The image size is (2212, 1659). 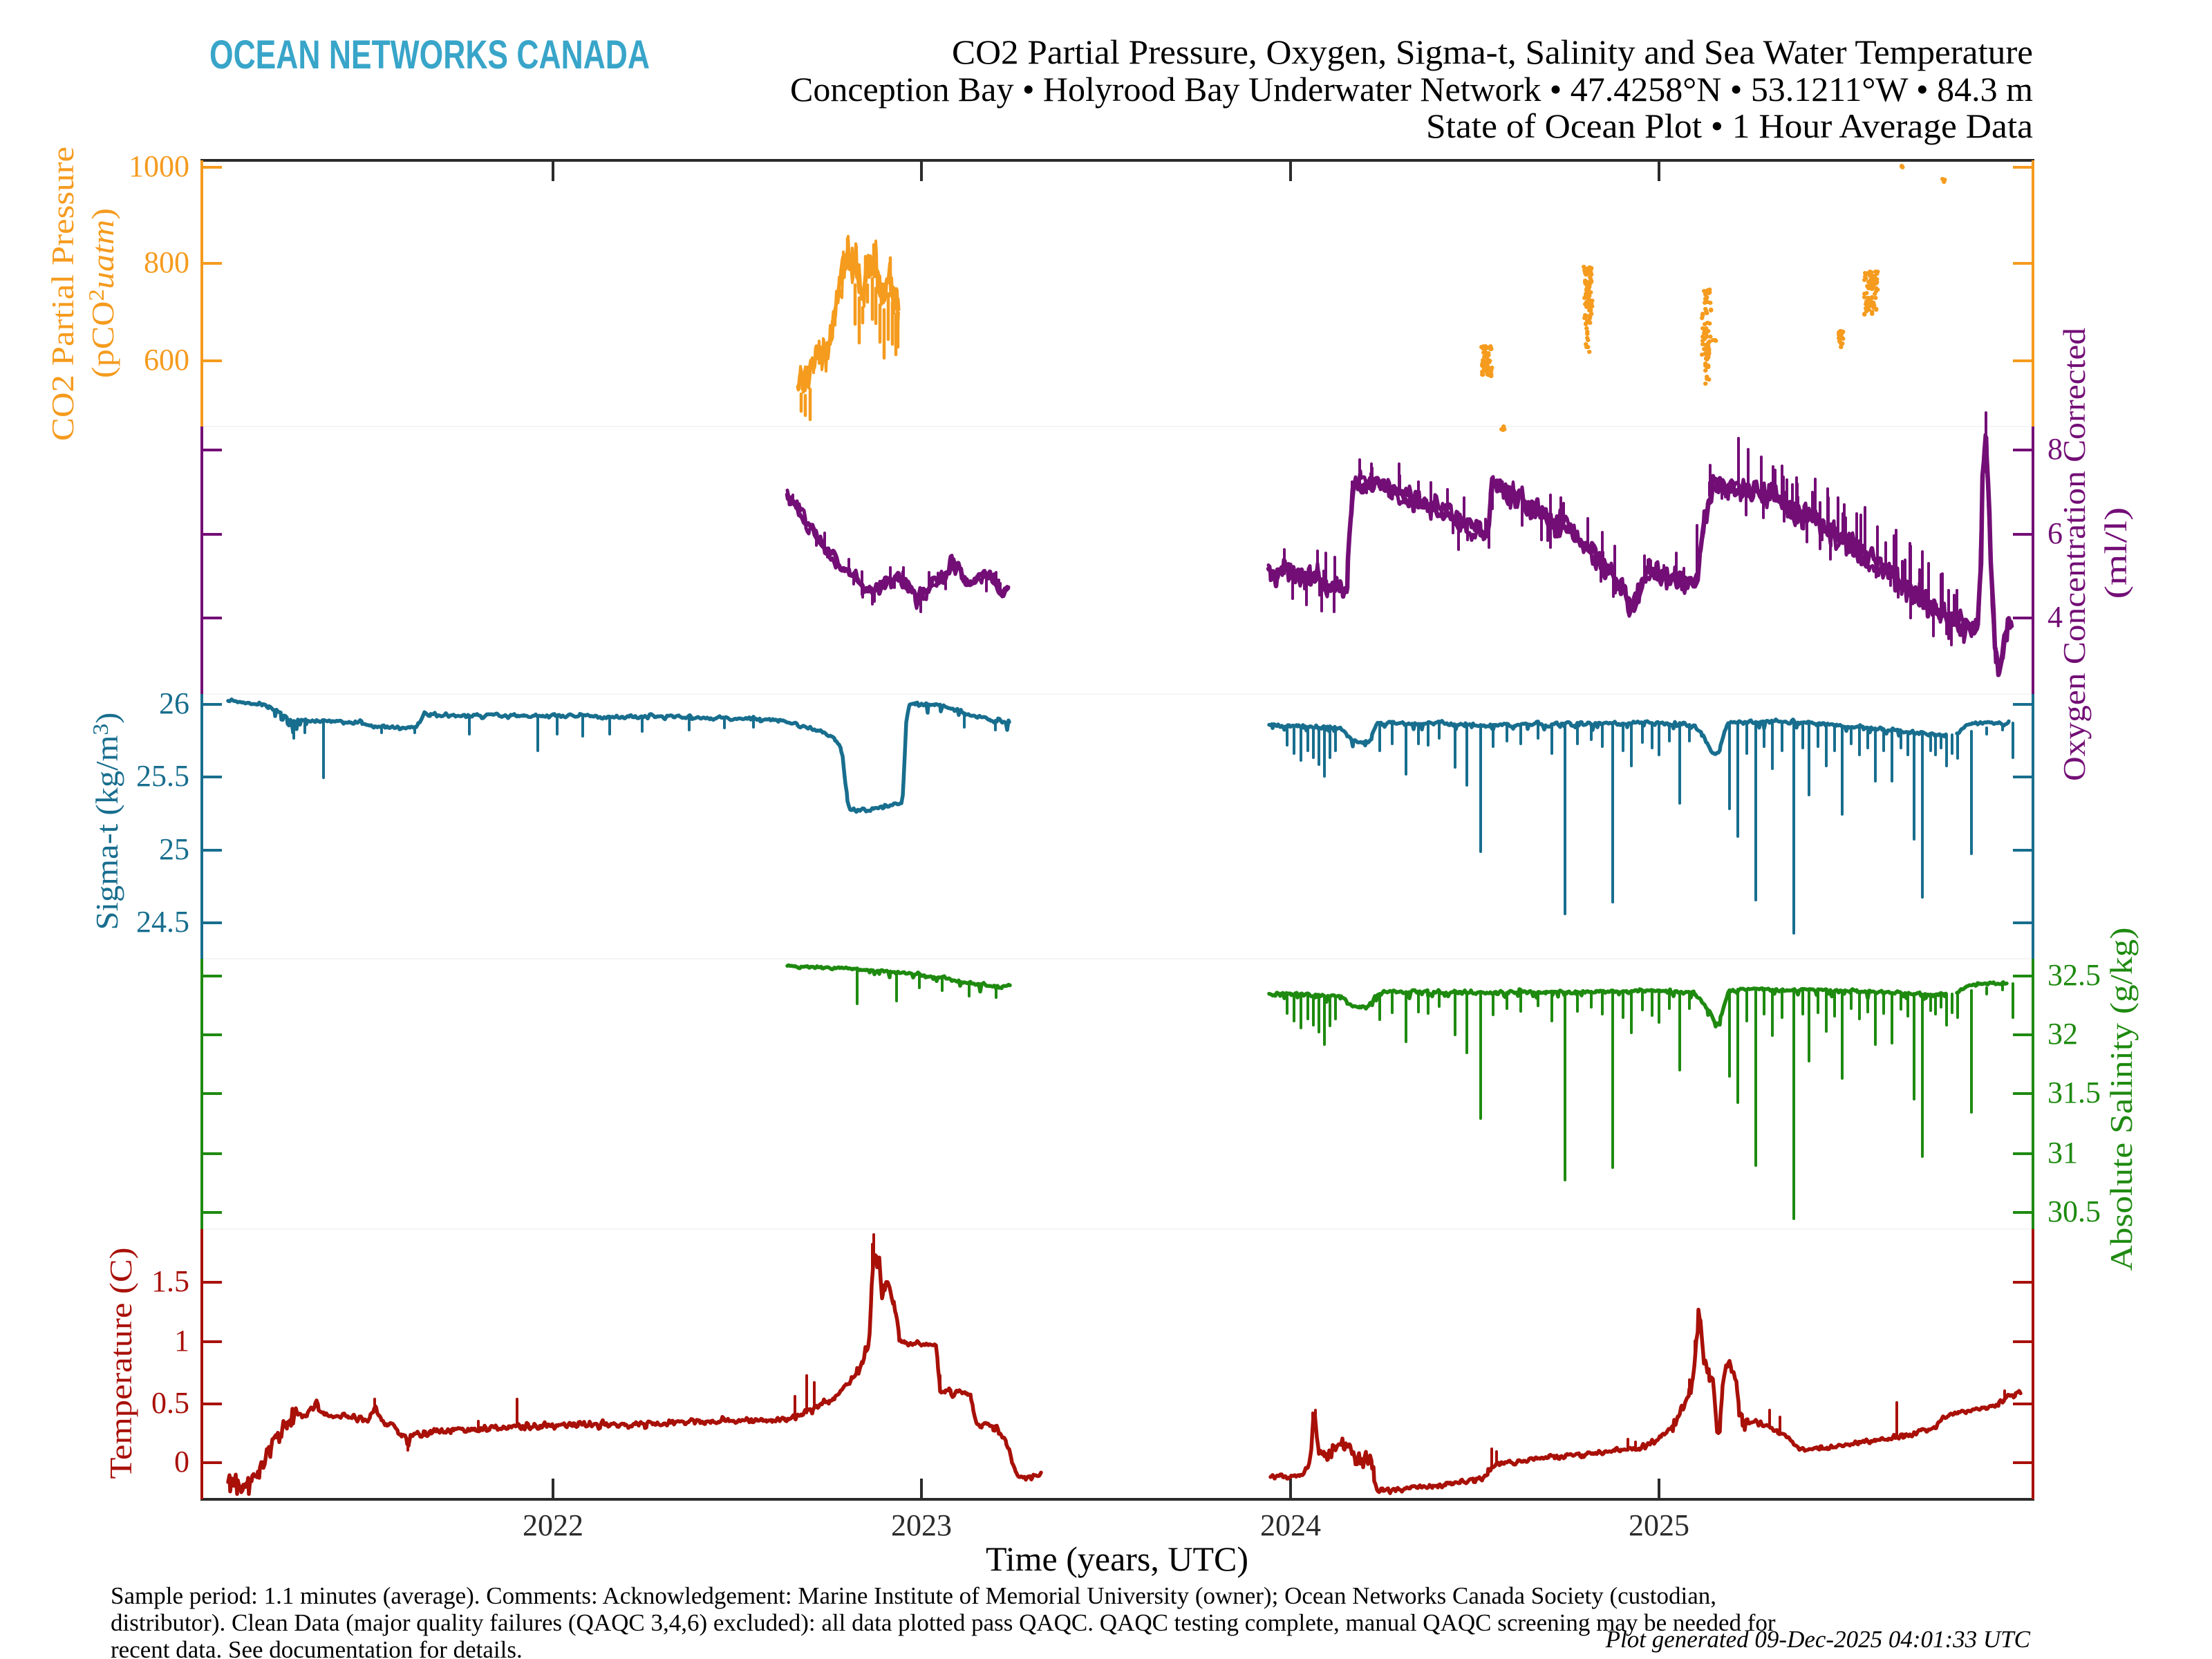 What do you see at coordinates (106, 821) in the screenshot?
I see `svg-text: Sigma-t (kg/m3)` at bounding box center [106, 821].